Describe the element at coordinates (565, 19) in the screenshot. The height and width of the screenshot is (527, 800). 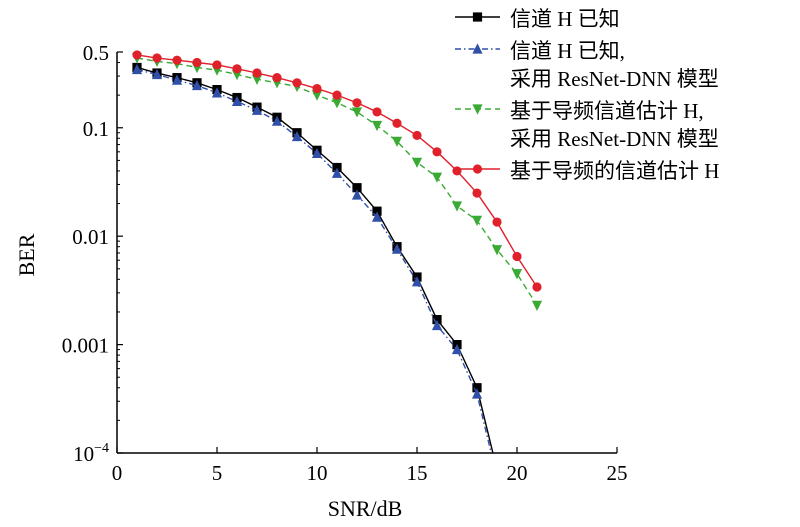
I see `legend-label: 信道 H 已知` at that location.